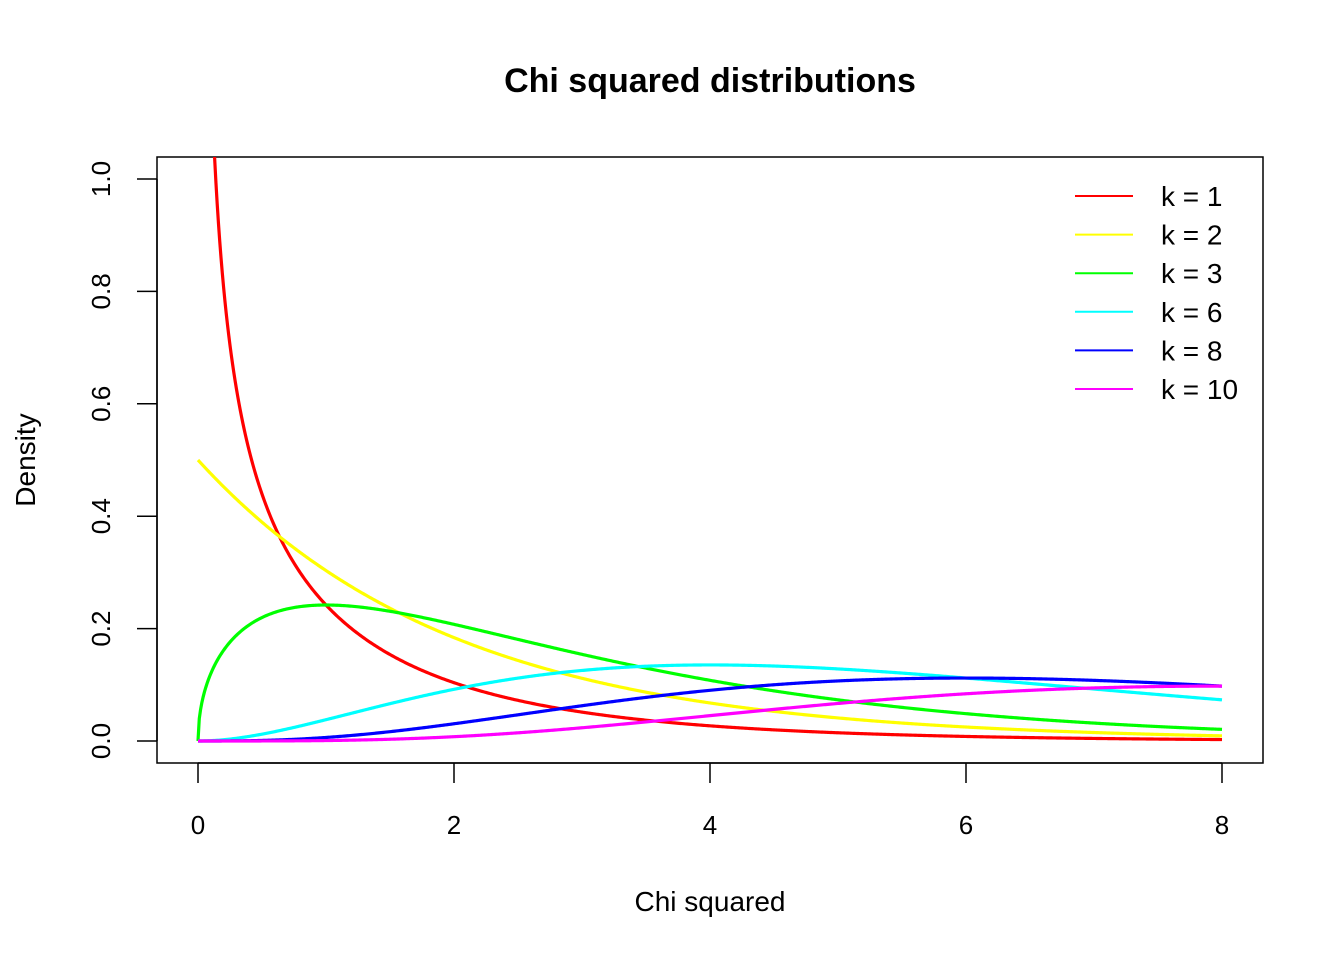 The image size is (1344, 960). I want to click on x-tick-label: 2, so click(454, 825).